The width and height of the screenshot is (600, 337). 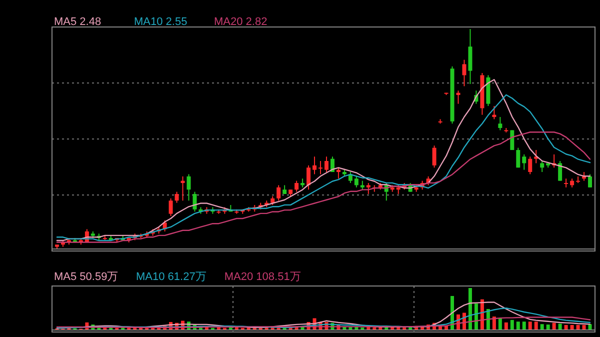 I want to click on text: MA20 108.51万, so click(x=262, y=277).